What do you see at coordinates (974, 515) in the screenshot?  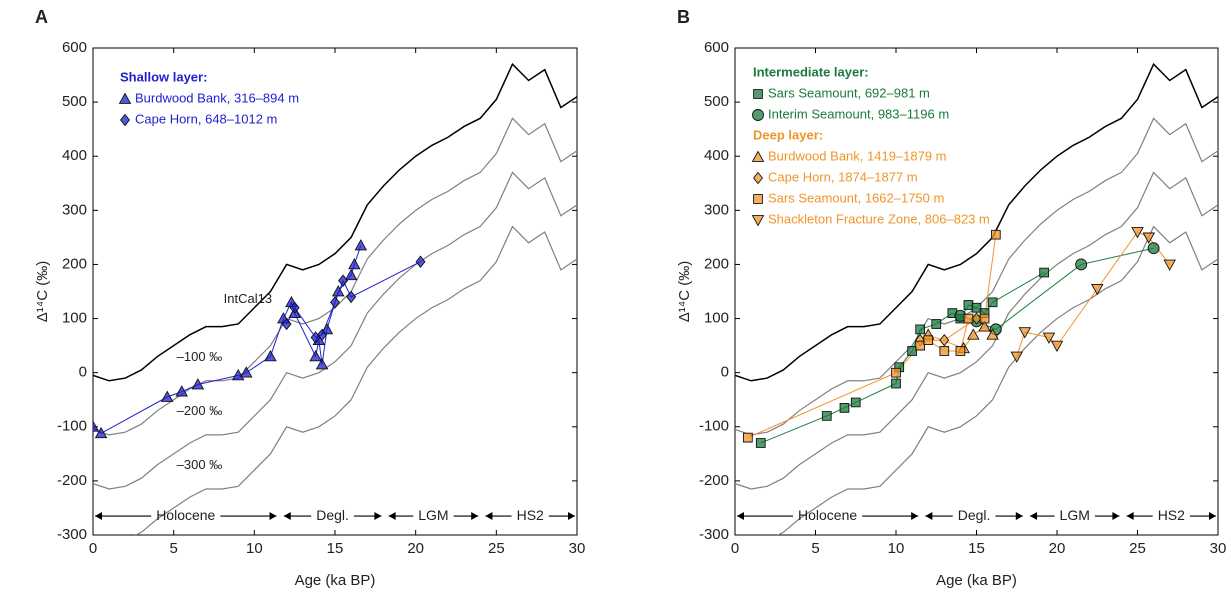 I see `period-label: Degl.` at bounding box center [974, 515].